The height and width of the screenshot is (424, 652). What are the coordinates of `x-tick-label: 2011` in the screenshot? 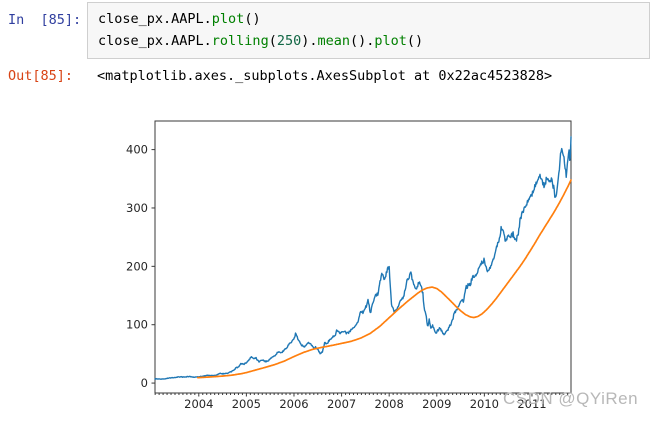 It's located at (531, 404).